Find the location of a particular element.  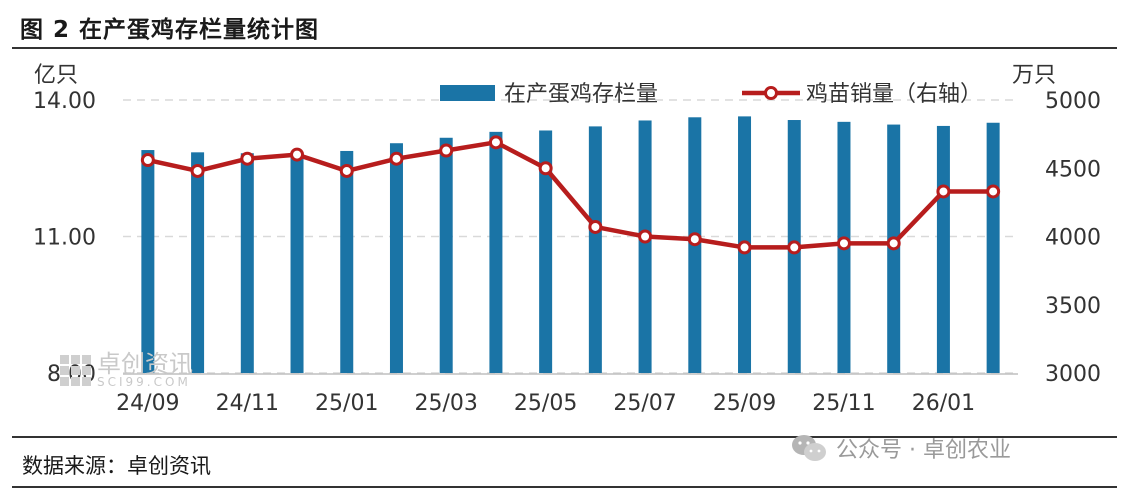

wechat-icon is located at coordinates (809, 448).